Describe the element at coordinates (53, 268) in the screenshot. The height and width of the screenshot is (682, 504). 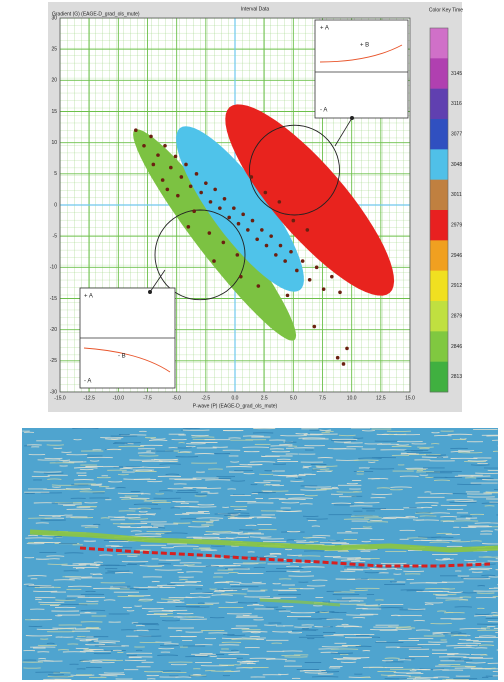
I see `y-tick-label: -10` at that location.